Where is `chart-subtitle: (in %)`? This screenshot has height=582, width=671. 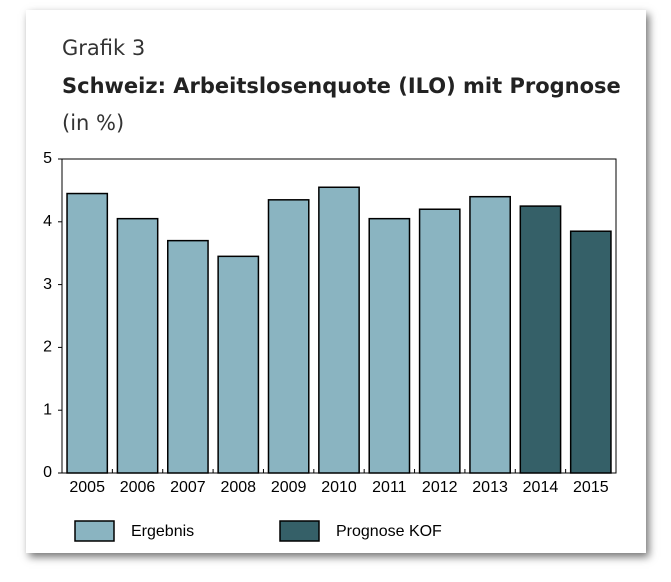
chart-subtitle: (in %) is located at coordinates (93, 123).